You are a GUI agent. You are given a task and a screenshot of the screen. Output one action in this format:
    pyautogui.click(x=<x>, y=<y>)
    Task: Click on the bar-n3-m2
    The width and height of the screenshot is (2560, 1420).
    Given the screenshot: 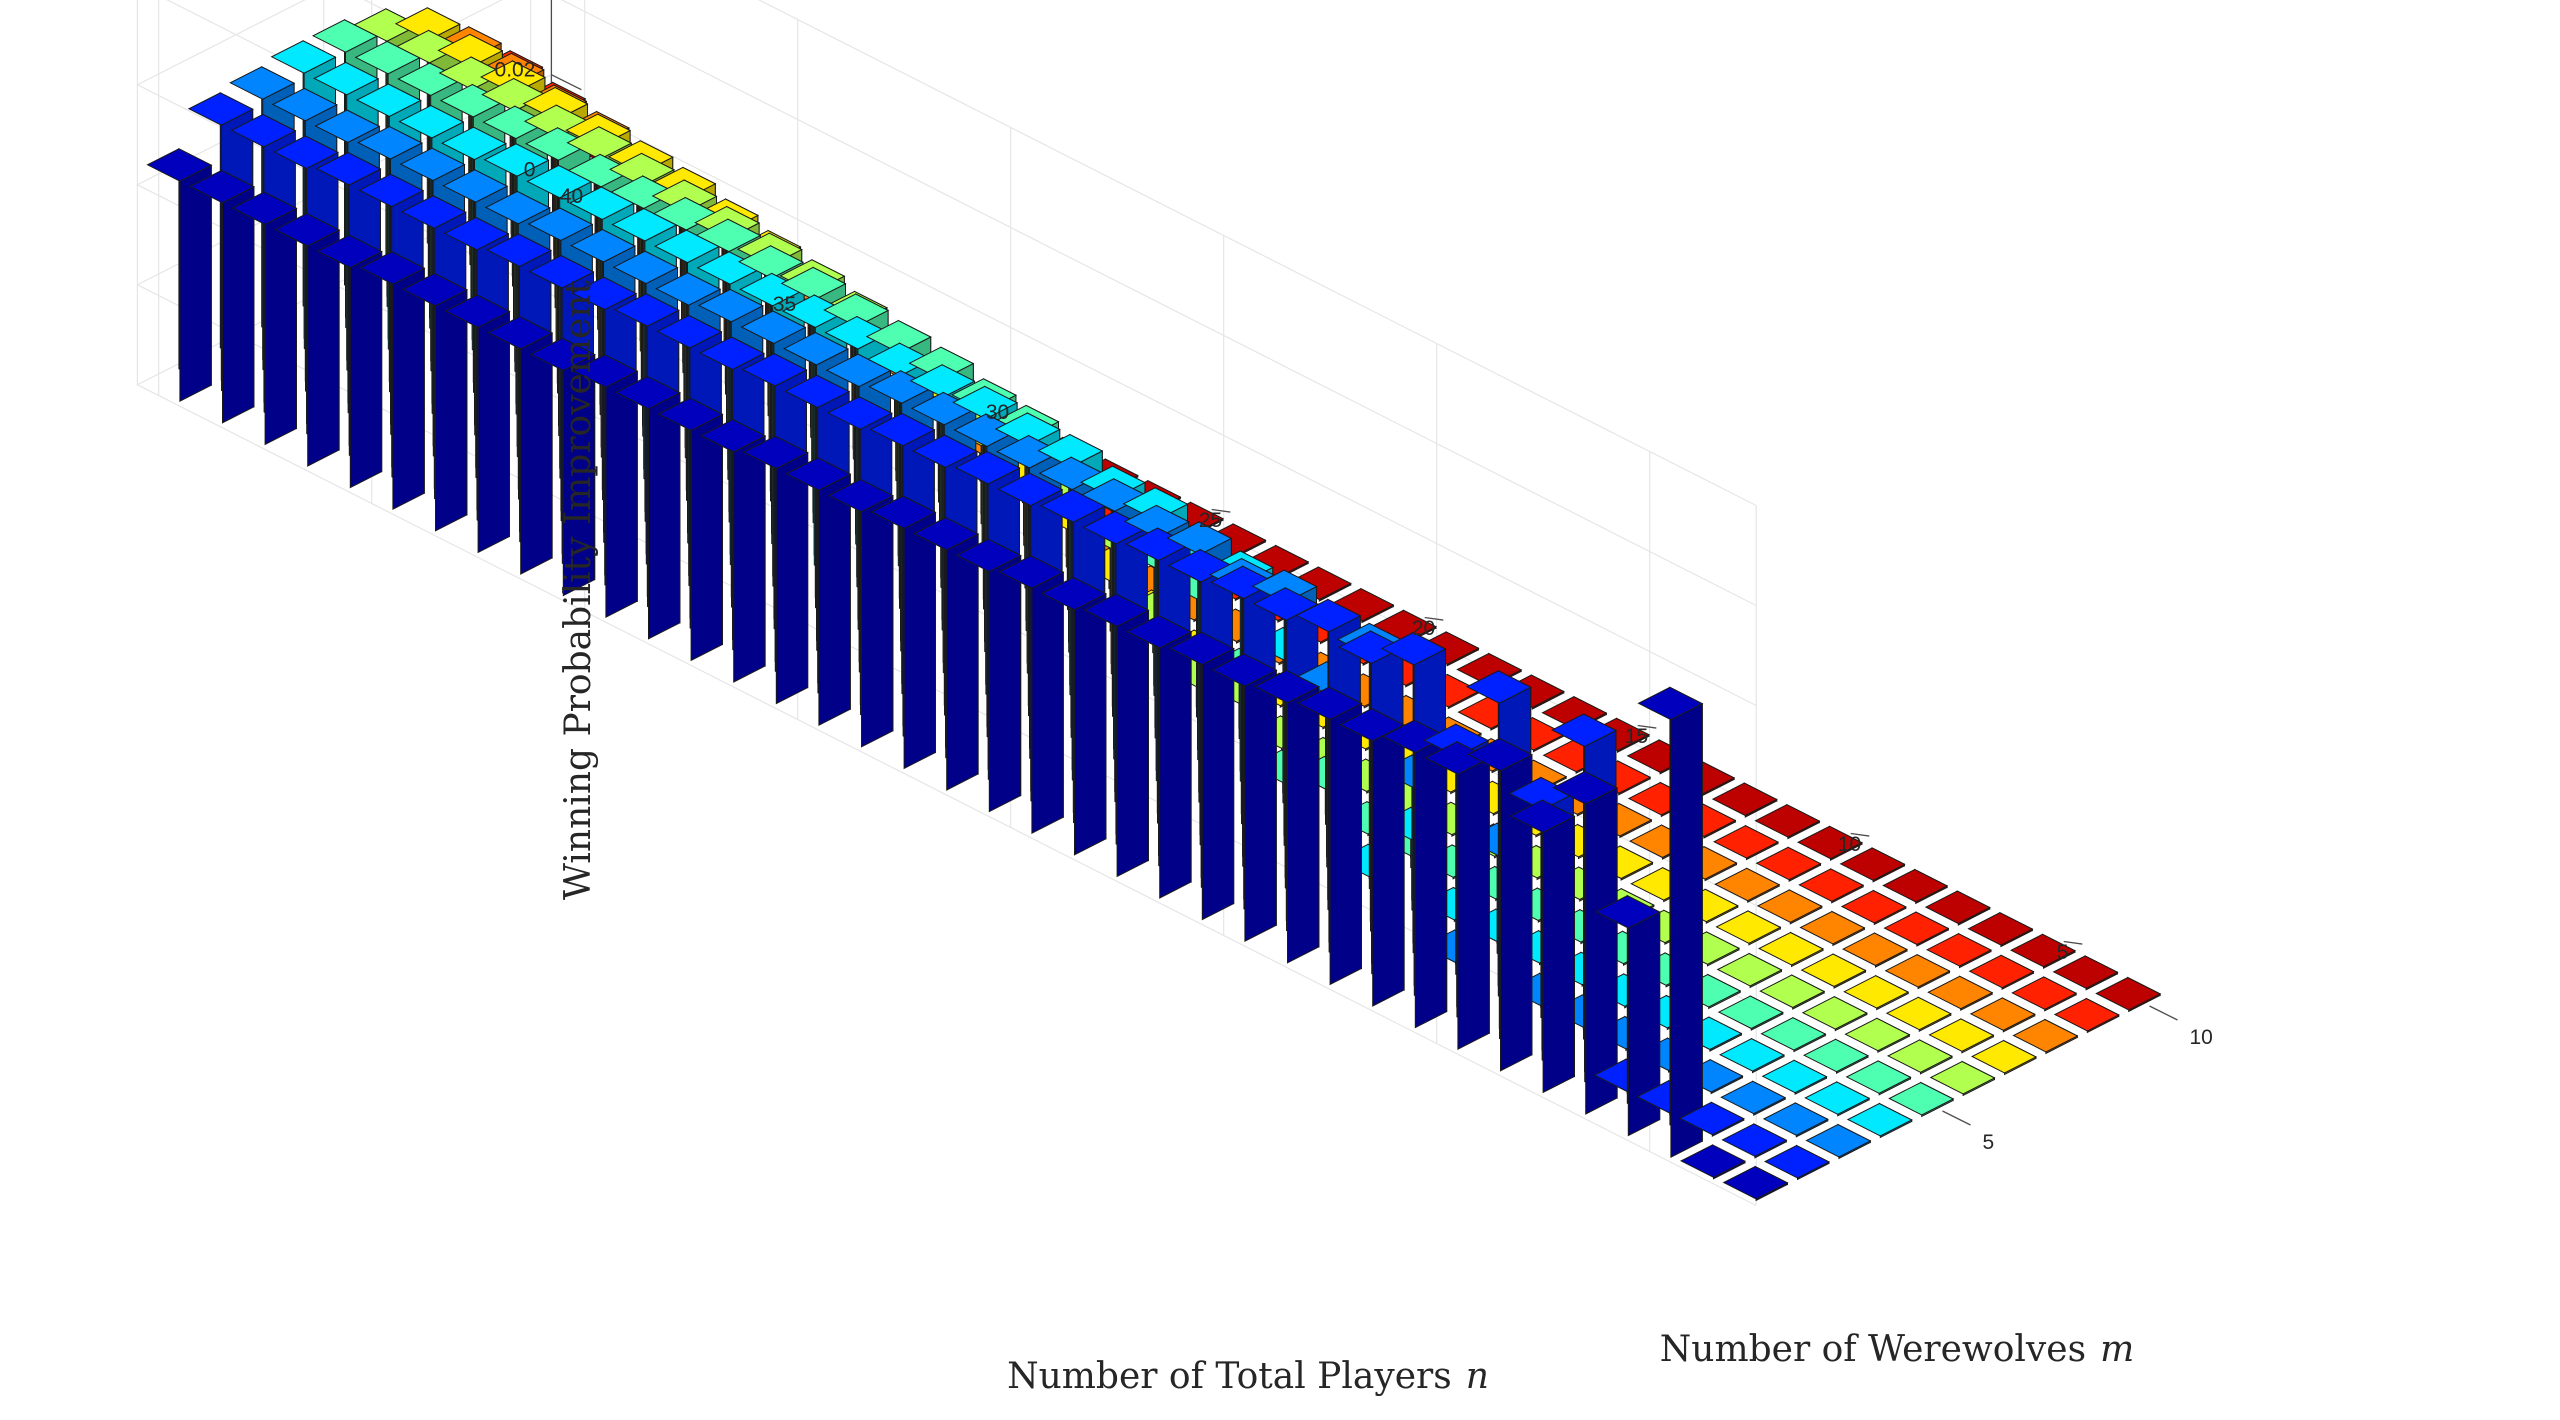 What is the action you would take?
    pyautogui.click(x=1797, y=1162)
    